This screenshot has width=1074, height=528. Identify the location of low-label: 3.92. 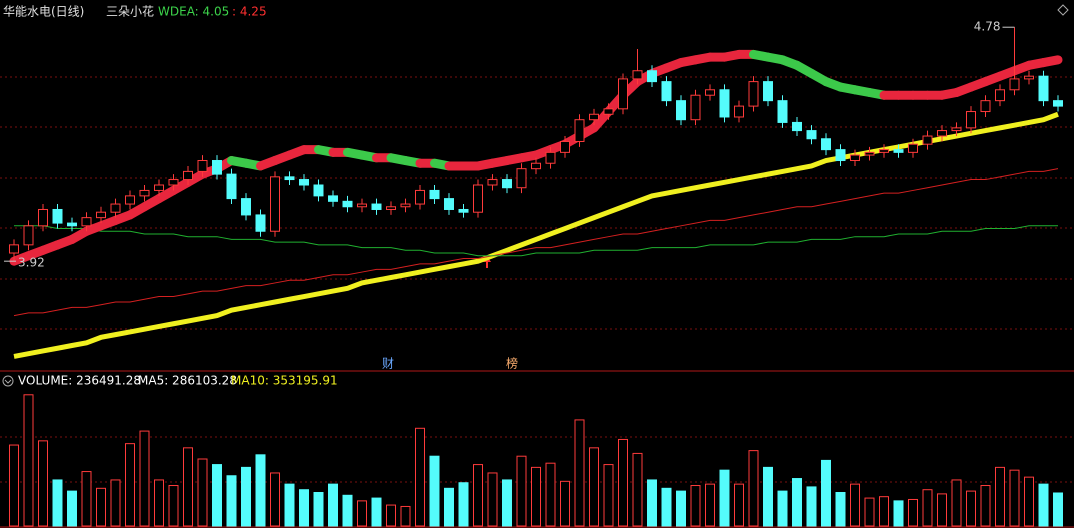
(31, 263).